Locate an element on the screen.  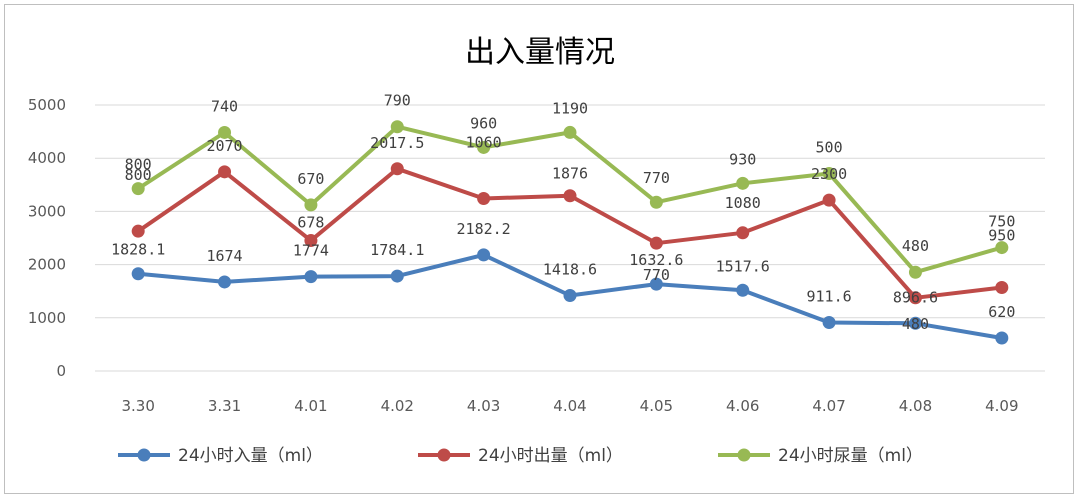
data-label: 1674 is located at coordinates (224, 256).